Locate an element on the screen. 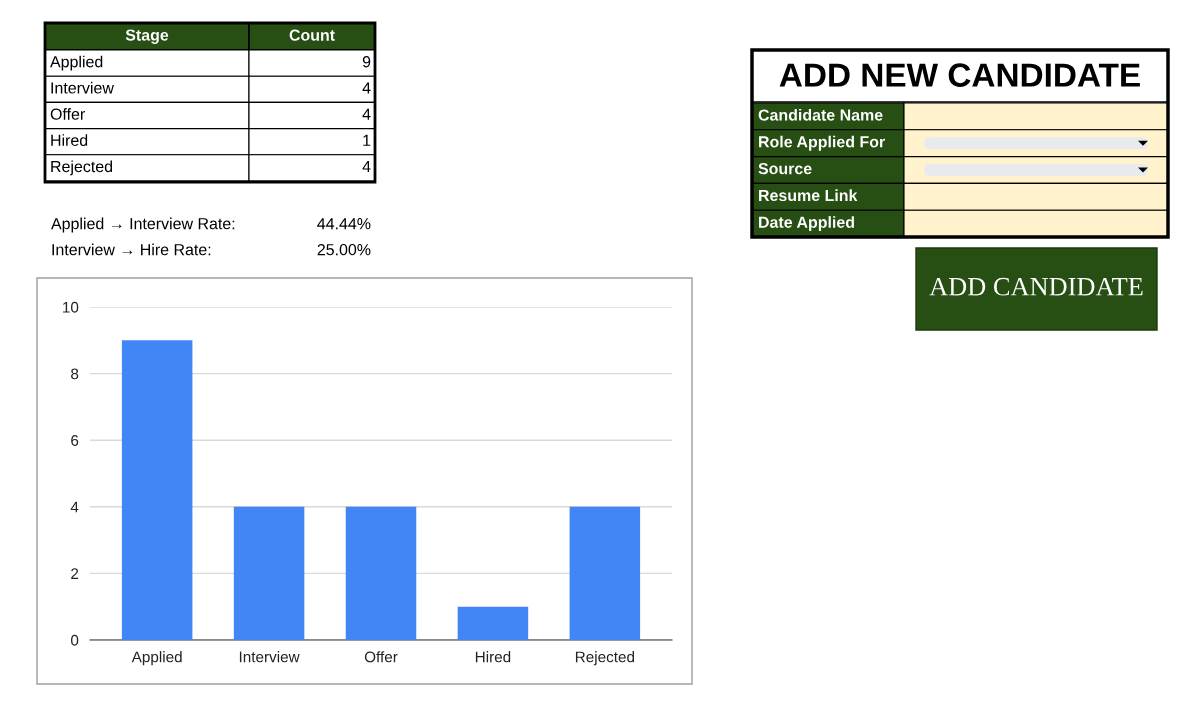 The height and width of the screenshot is (727, 1195). text: Interview is located at coordinates (82, 87).